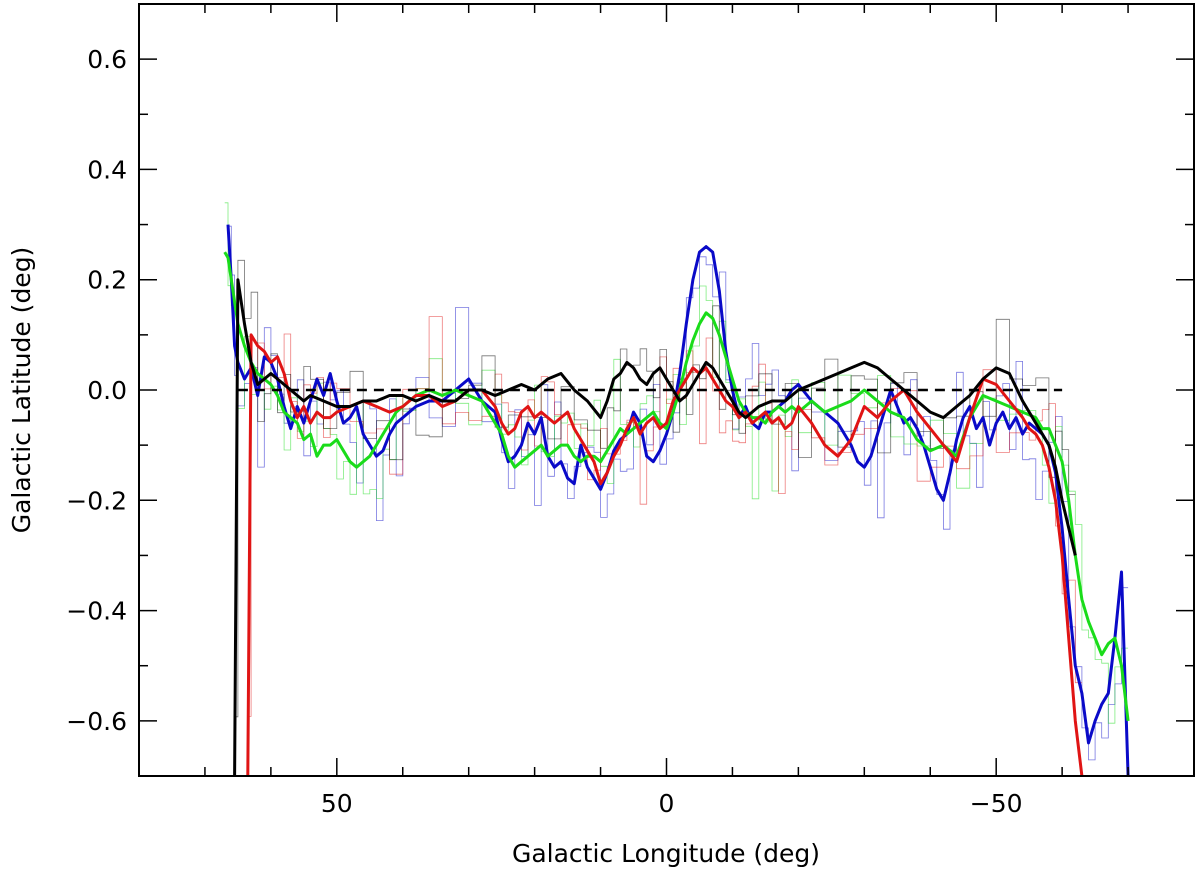 The width and height of the screenshot is (1200, 871). What do you see at coordinates (96, 721) in the screenshot?
I see `y-tick-label: −0.6` at bounding box center [96, 721].